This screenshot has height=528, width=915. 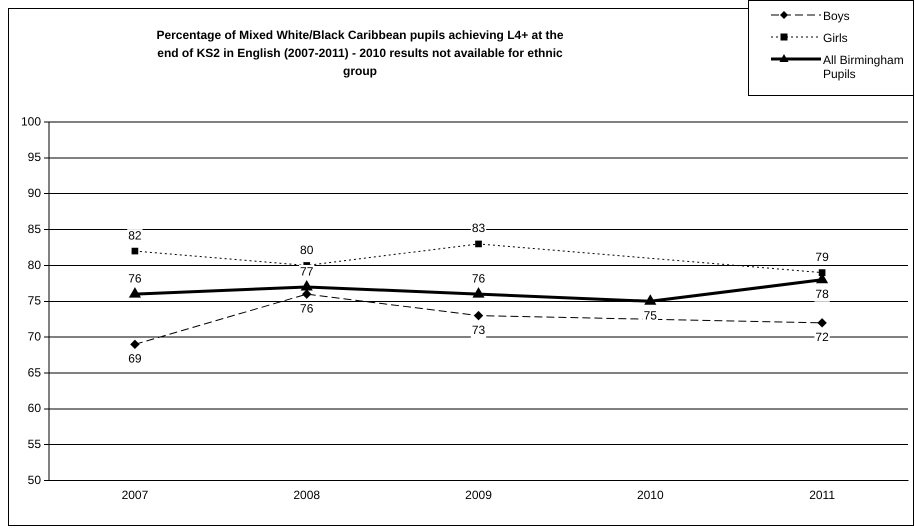 What do you see at coordinates (135, 359) in the screenshot?
I see `data-label: 69` at bounding box center [135, 359].